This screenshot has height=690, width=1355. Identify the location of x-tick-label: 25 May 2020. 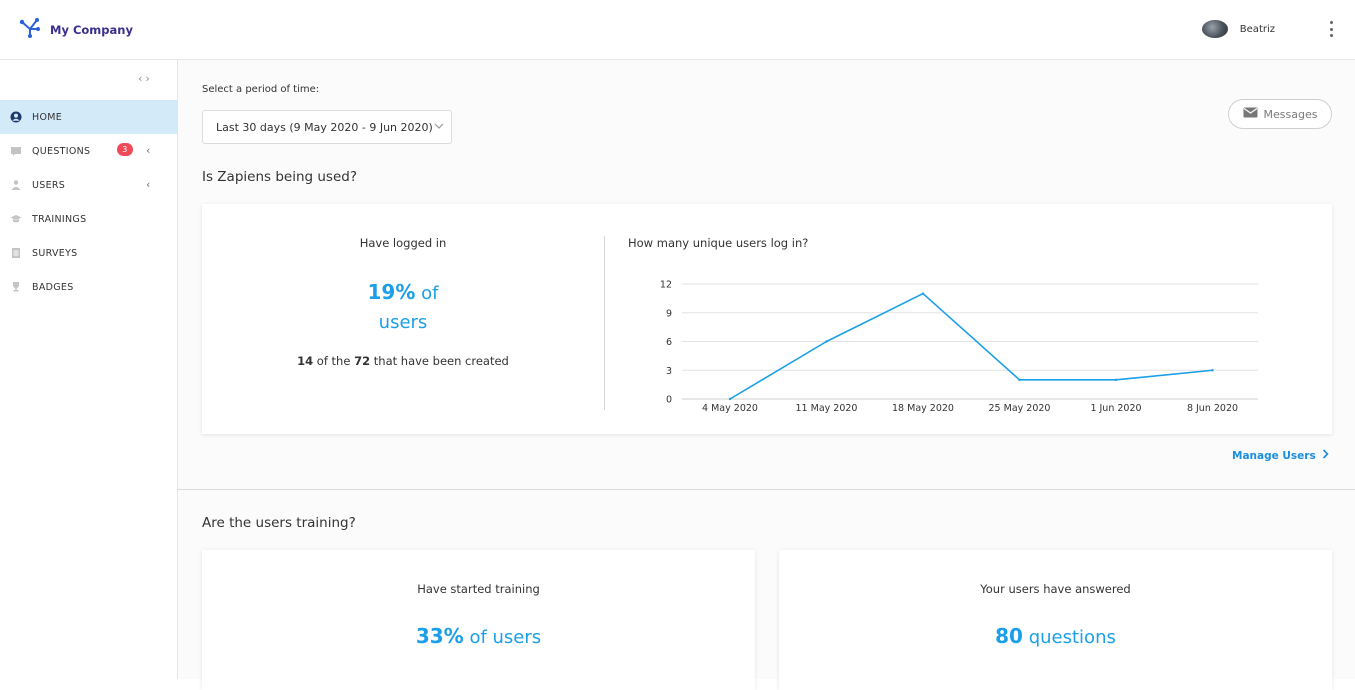
(1020, 408).